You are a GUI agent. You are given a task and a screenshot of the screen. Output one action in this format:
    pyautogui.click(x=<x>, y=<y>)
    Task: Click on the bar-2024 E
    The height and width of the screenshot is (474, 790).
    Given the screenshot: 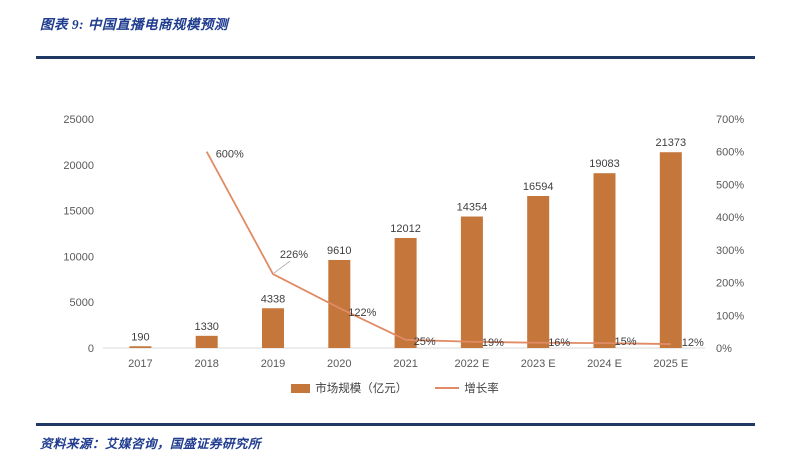 What is the action you would take?
    pyautogui.click(x=604, y=260)
    